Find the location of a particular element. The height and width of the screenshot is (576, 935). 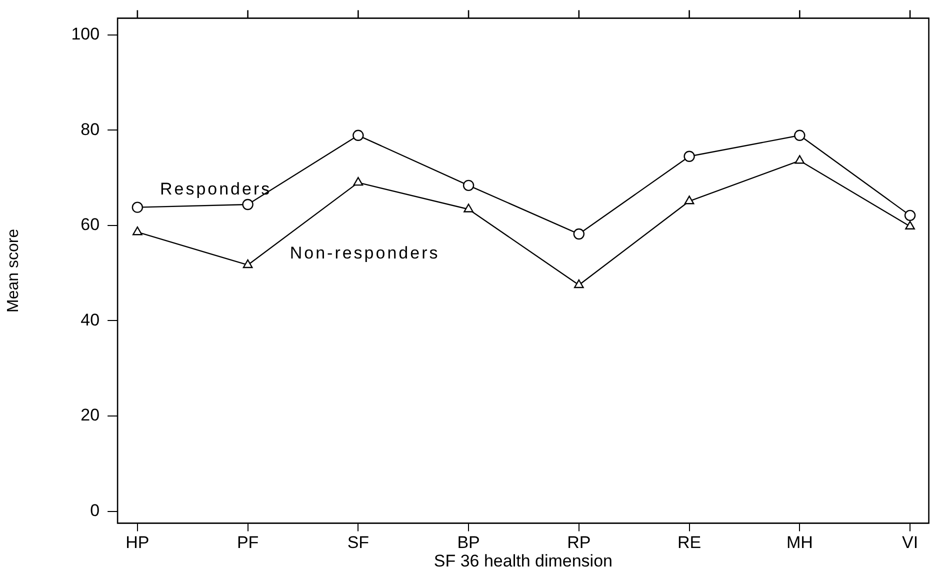

x-tick-label: SF is located at coordinates (358, 542).